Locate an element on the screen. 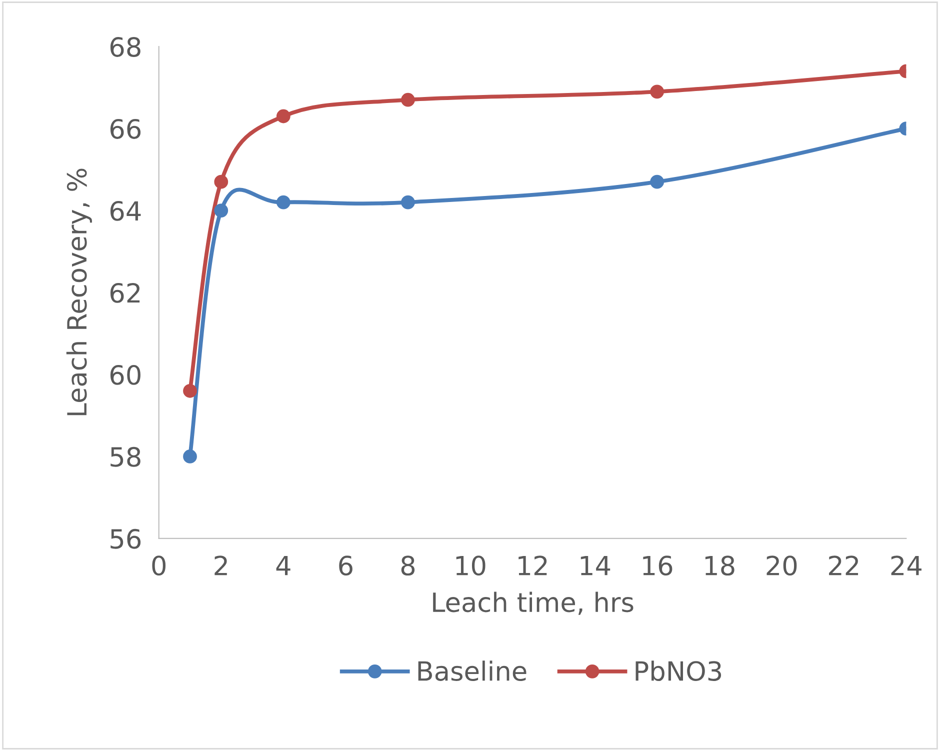 The image size is (940, 751). legend-label: PbNO3 is located at coordinates (679, 671).